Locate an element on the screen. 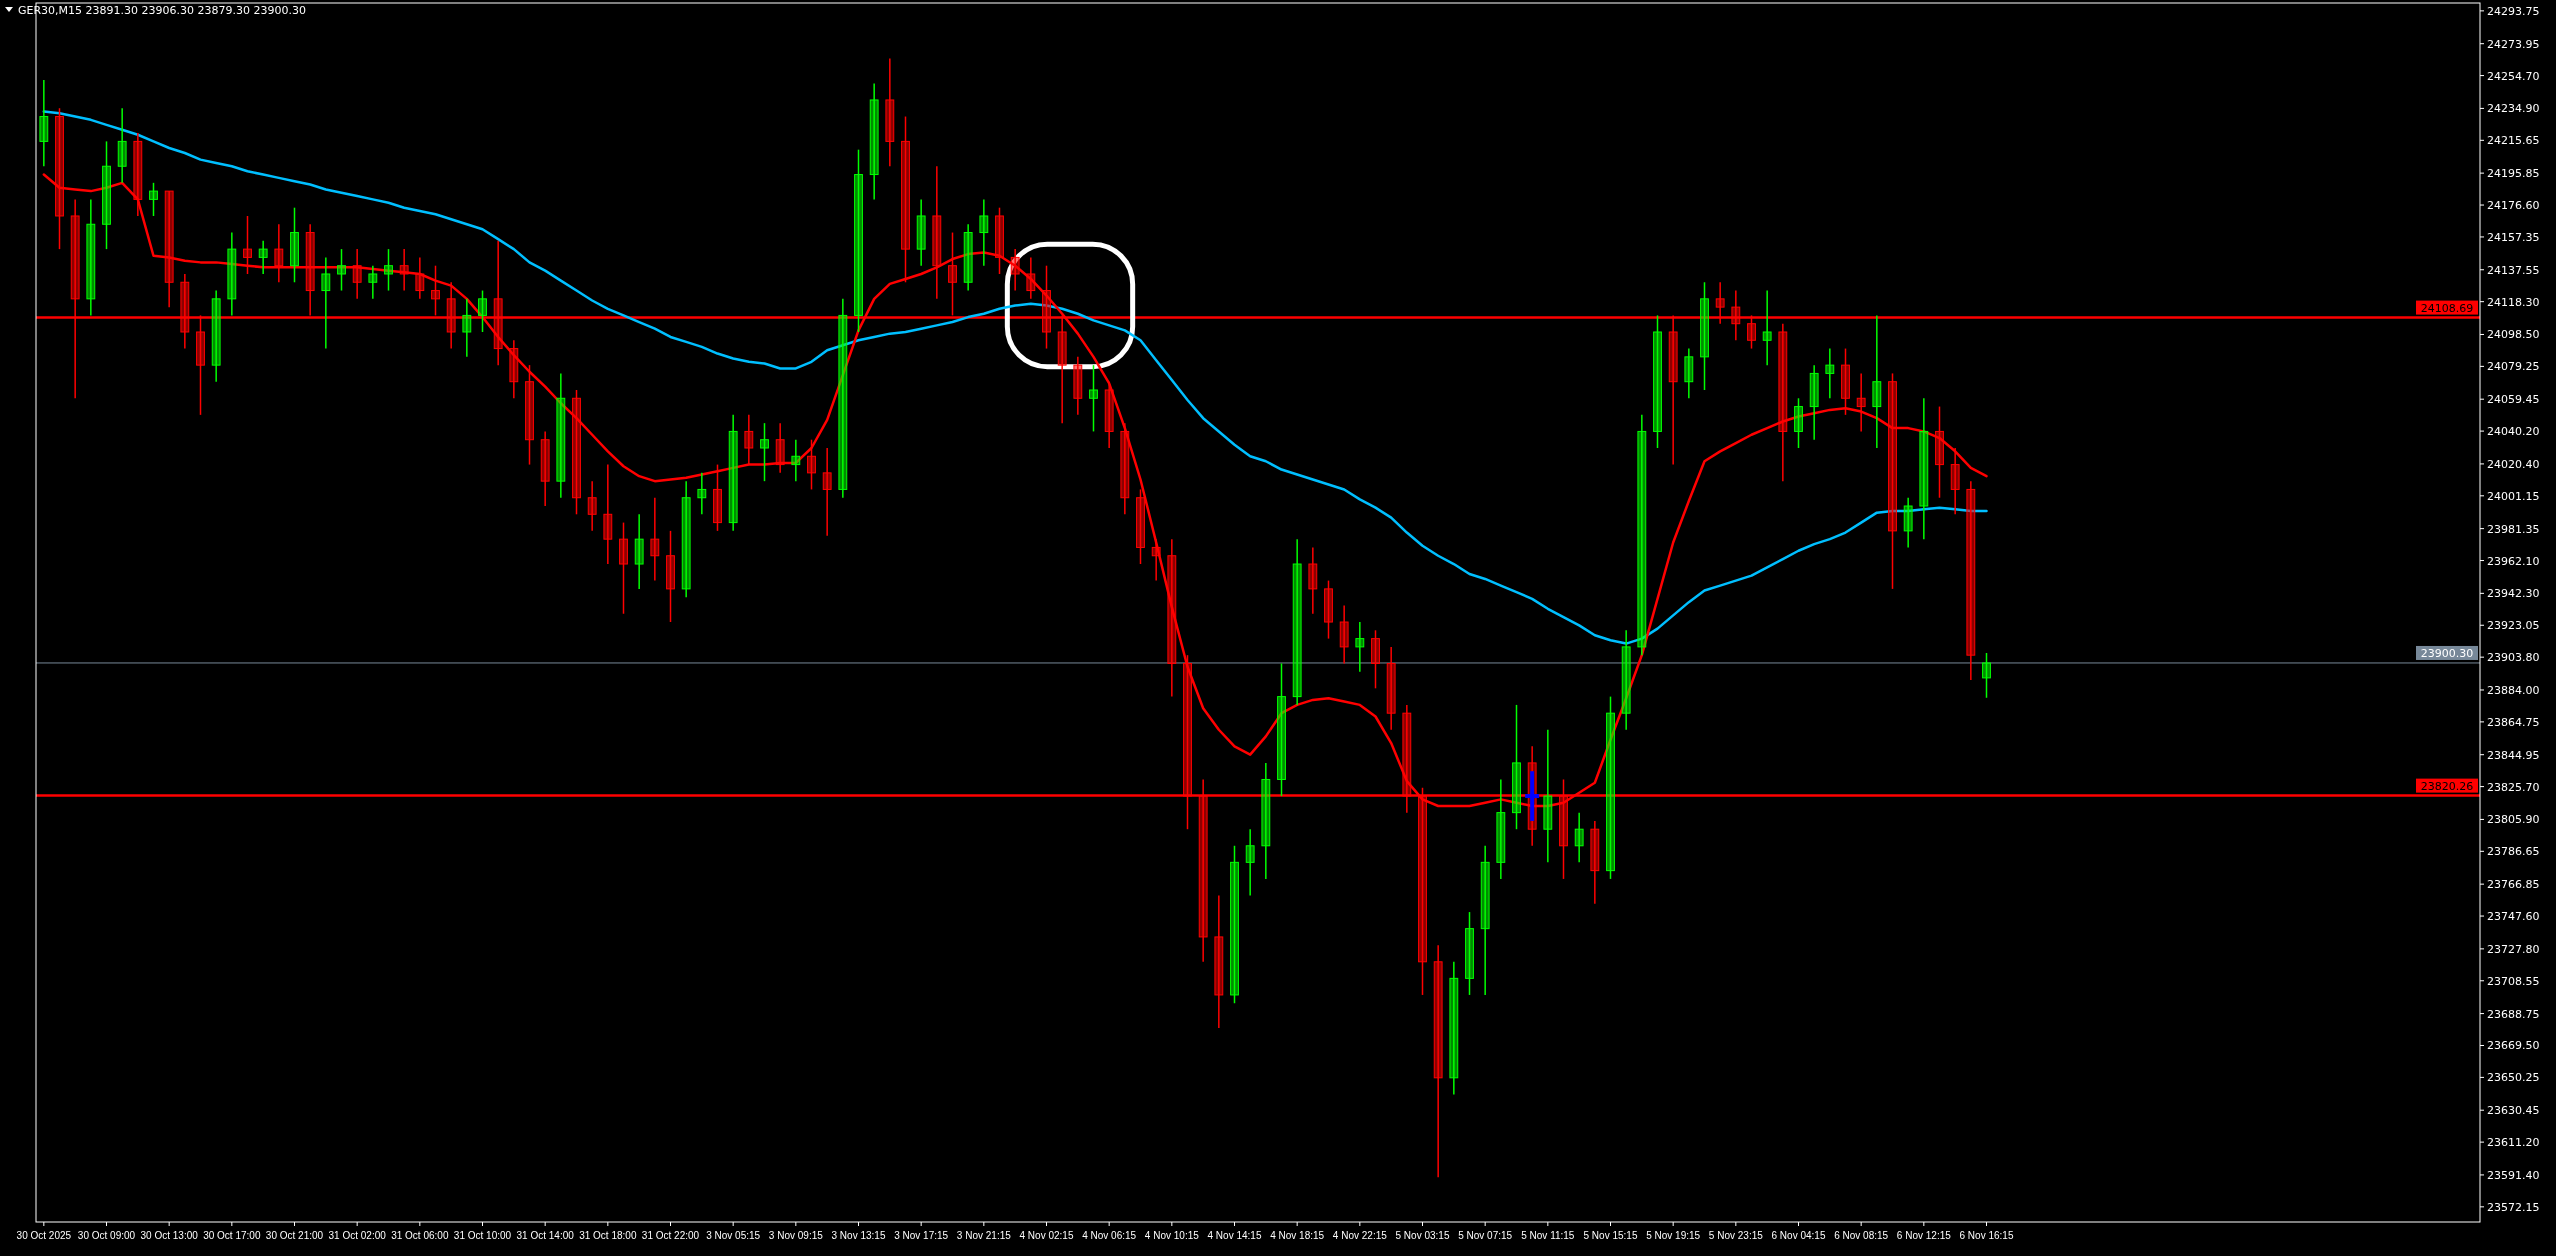 Image resolution: width=2556 pixels, height=1256 pixels. y-tick-label: 23591.40 is located at coordinates (2513, 1175).